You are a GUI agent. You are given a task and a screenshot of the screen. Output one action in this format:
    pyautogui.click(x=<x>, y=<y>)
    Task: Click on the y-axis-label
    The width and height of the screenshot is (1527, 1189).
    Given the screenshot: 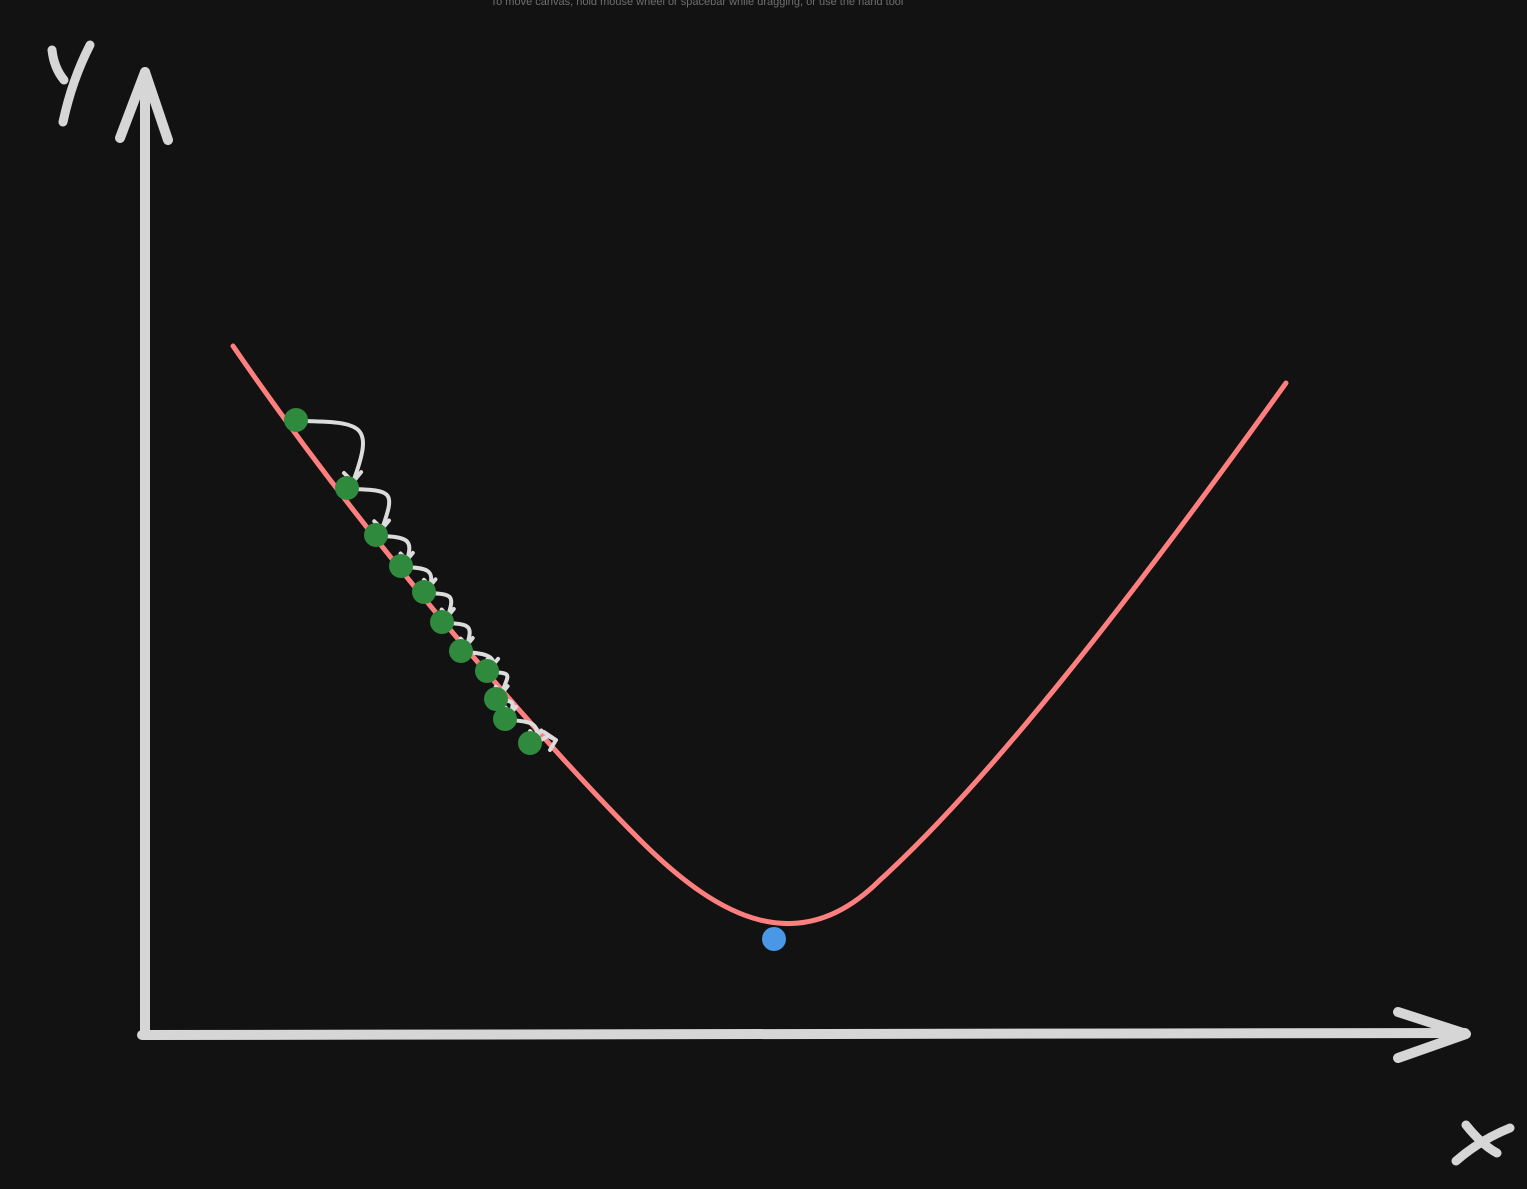 What is the action you would take?
    pyautogui.click(x=71, y=83)
    